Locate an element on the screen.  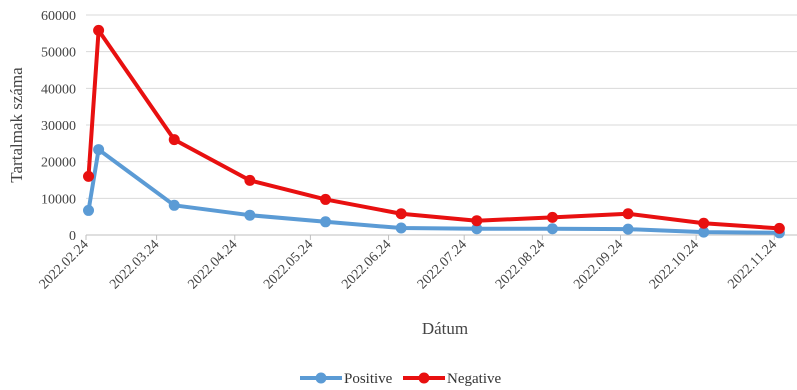
y-axis-title: Tartalmak száma is located at coordinates (16, 125).